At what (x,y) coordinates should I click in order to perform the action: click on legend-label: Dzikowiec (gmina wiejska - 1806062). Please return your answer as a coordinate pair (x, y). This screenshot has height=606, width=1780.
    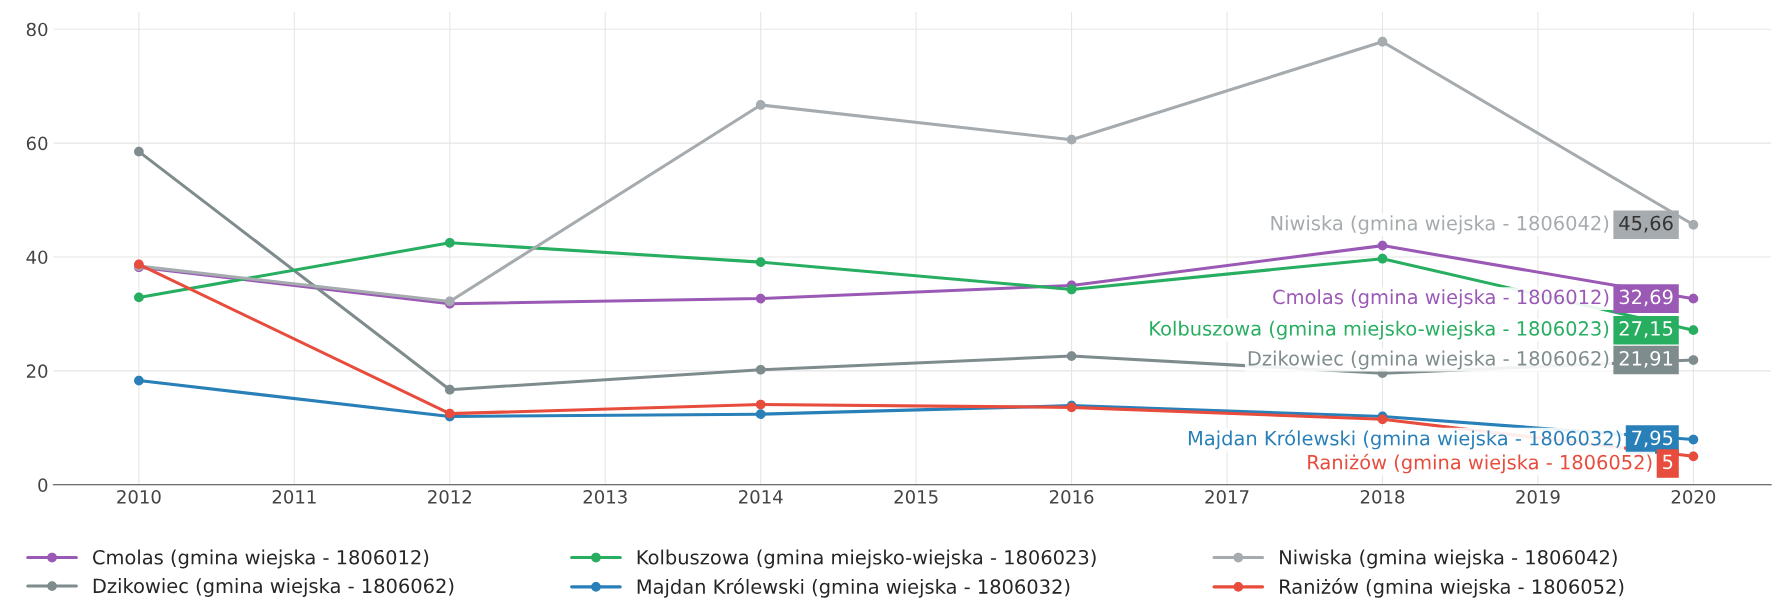
    Looking at the image, I should click on (273, 587).